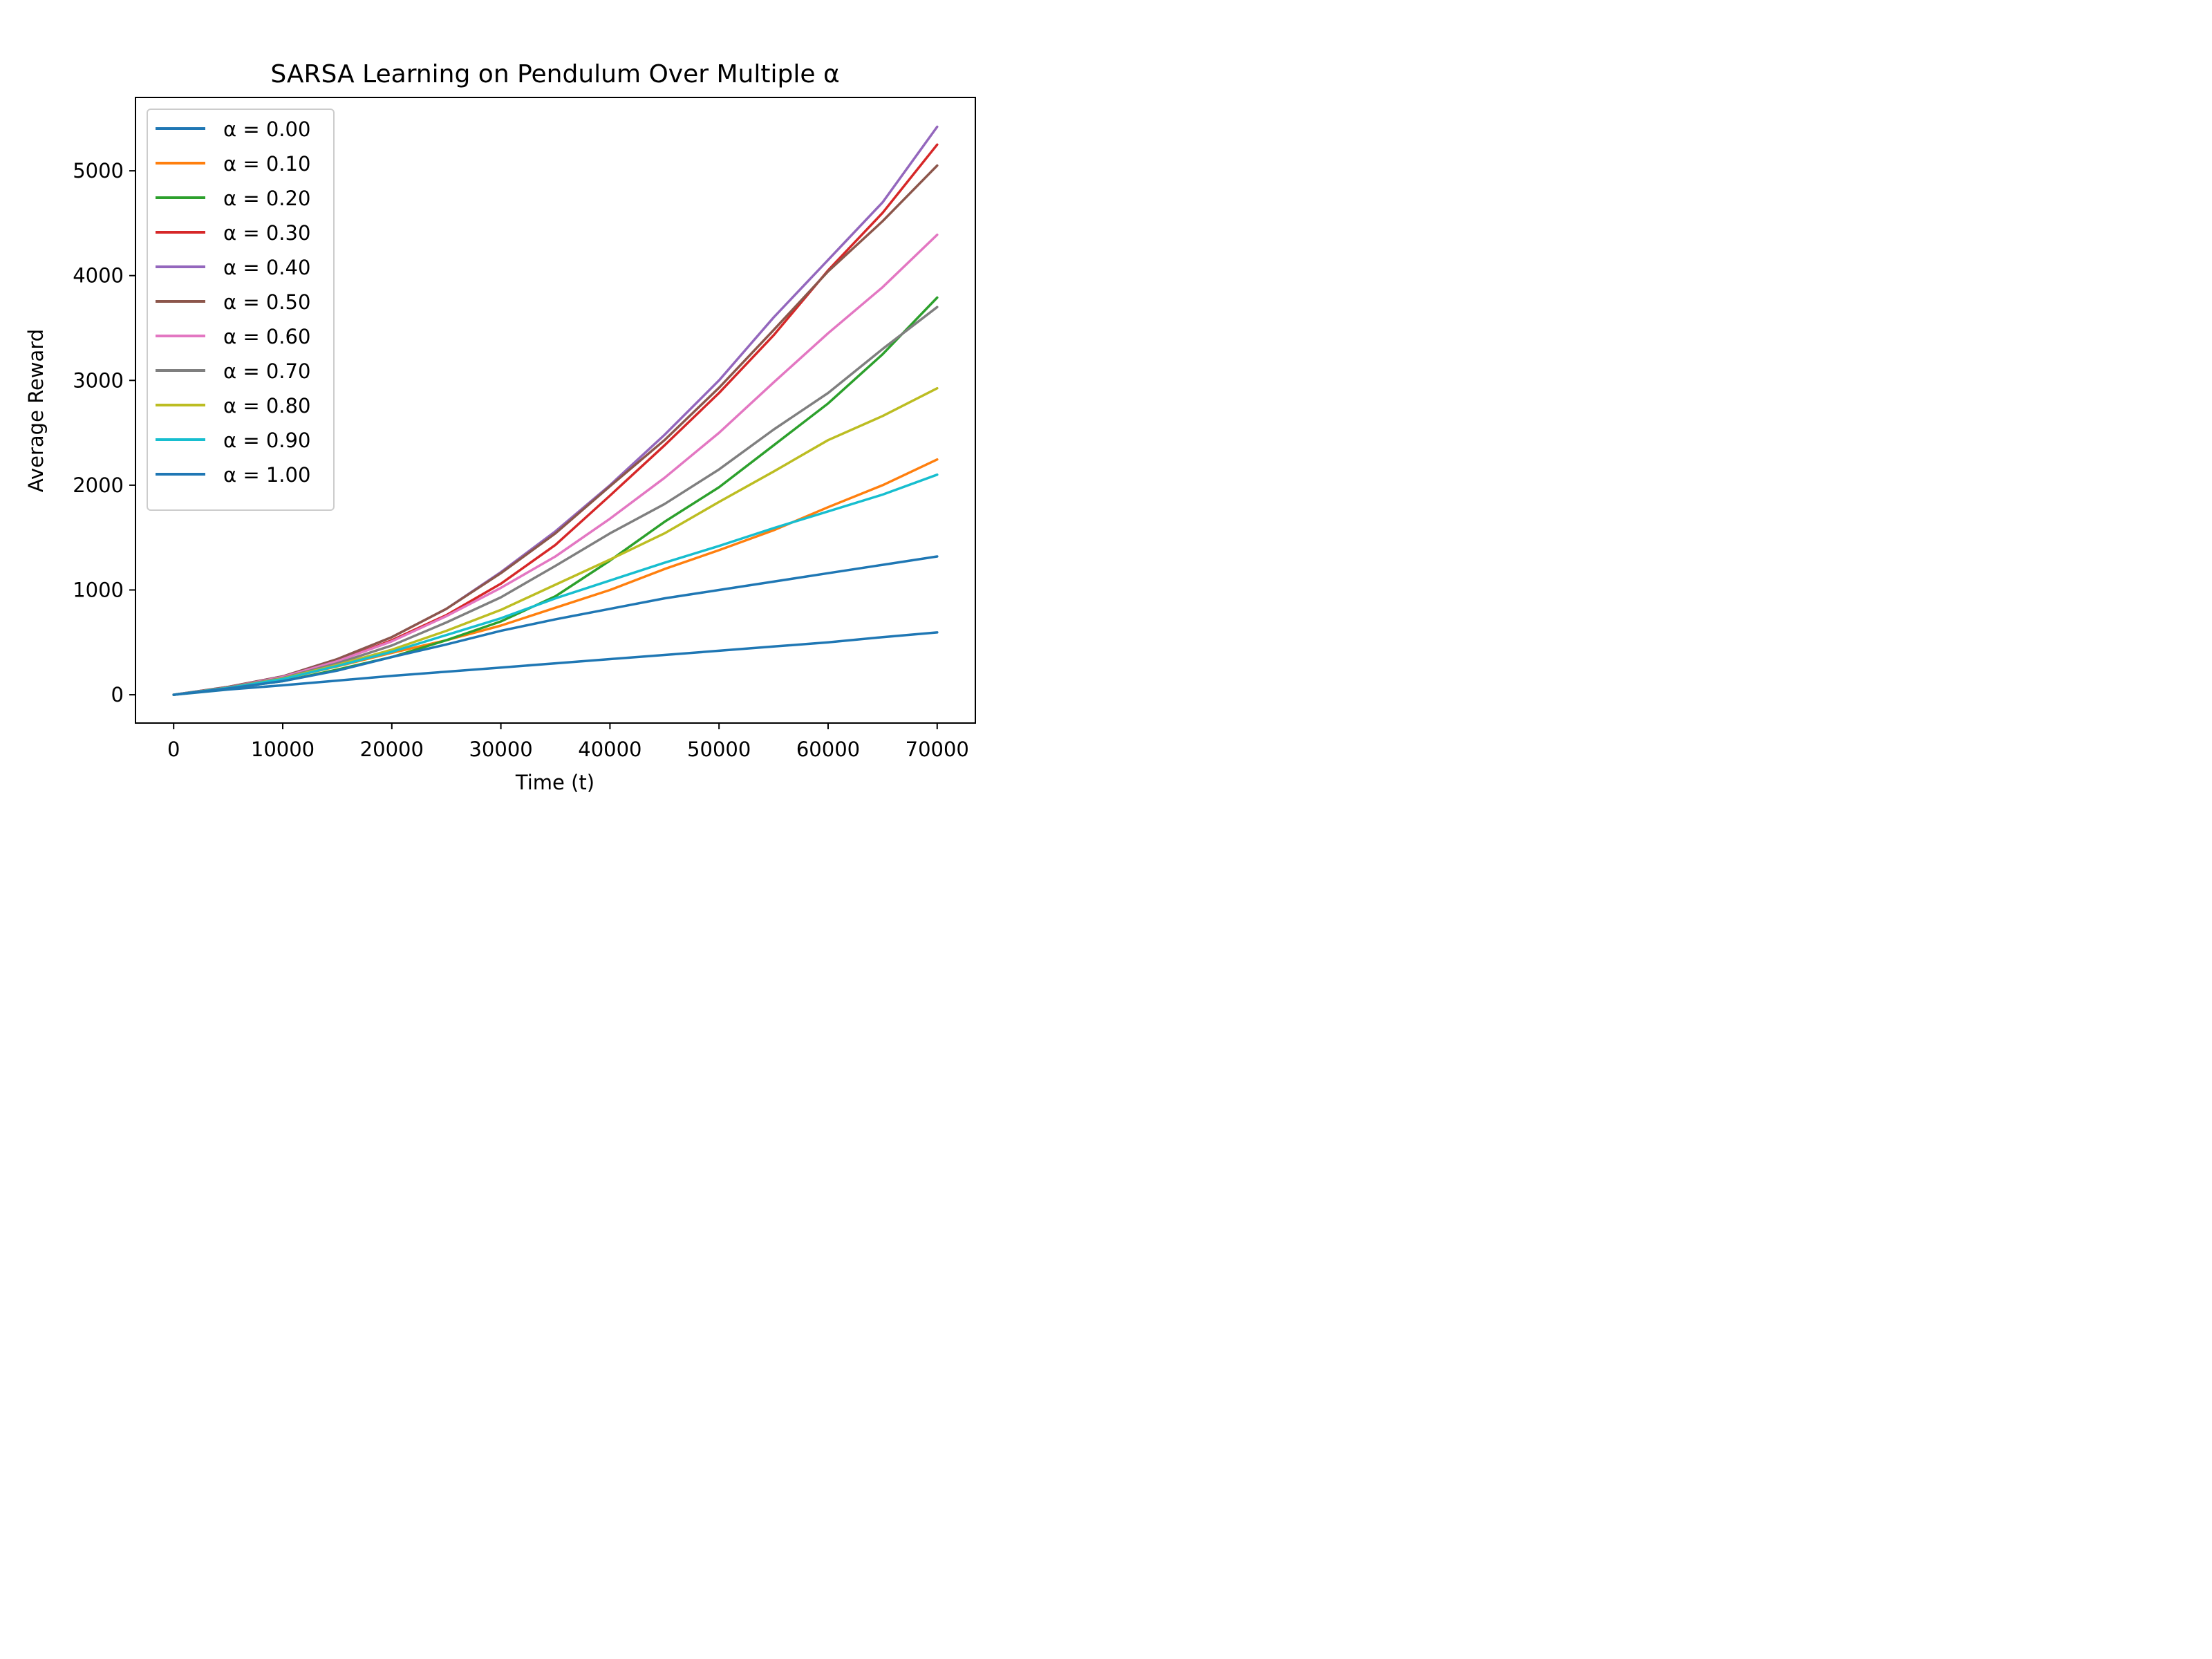 The width and height of the screenshot is (2212, 1659). What do you see at coordinates (266, 129) in the screenshot?
I see `legend-label-0: α = 0.00` at bounding box center [266, 129].